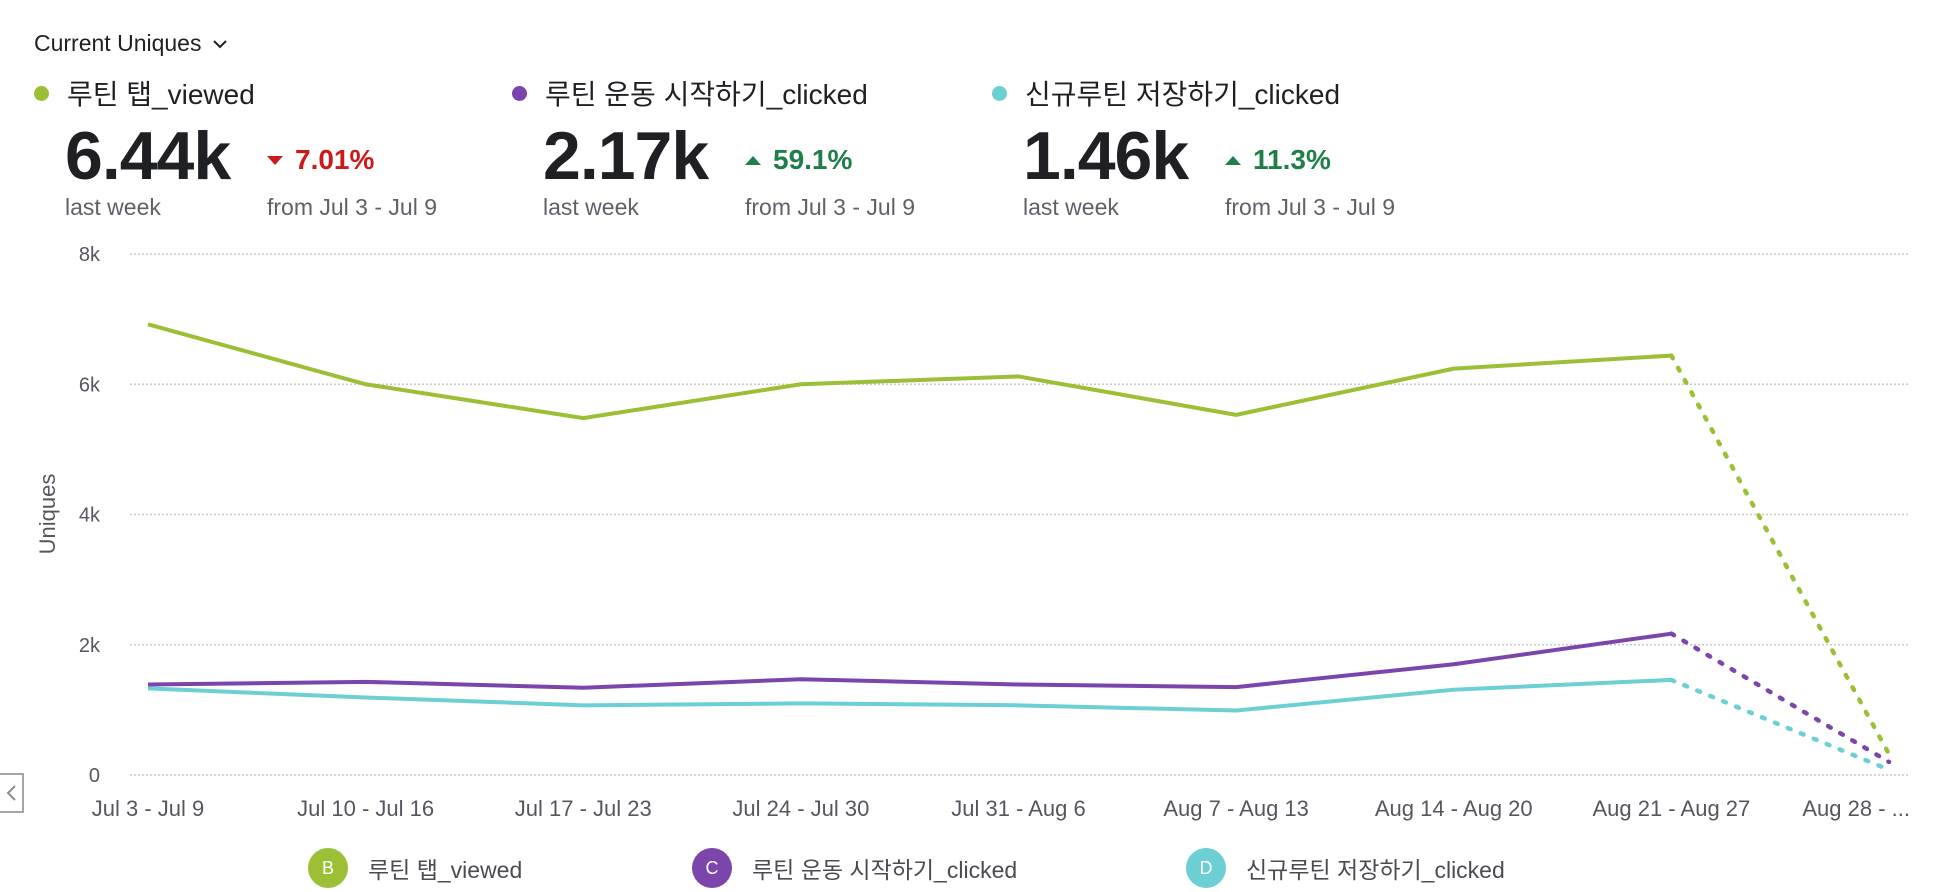 The image size is (1944, 892). What do you see at coordinates (90, 646) in the screenshot?
I see `y-tick-label: 2k` at bounding box center [90, 646].